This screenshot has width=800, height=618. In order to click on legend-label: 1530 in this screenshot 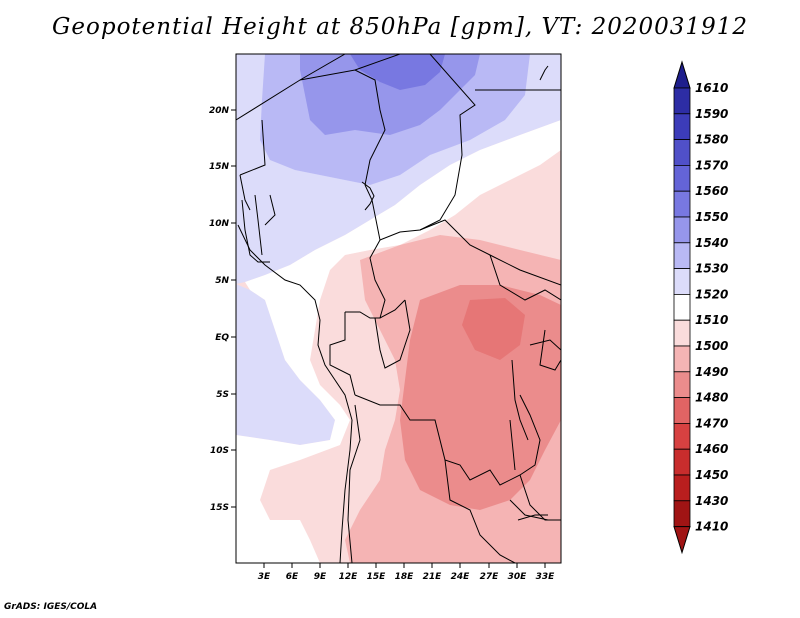, I will do `click(711, 269)`.